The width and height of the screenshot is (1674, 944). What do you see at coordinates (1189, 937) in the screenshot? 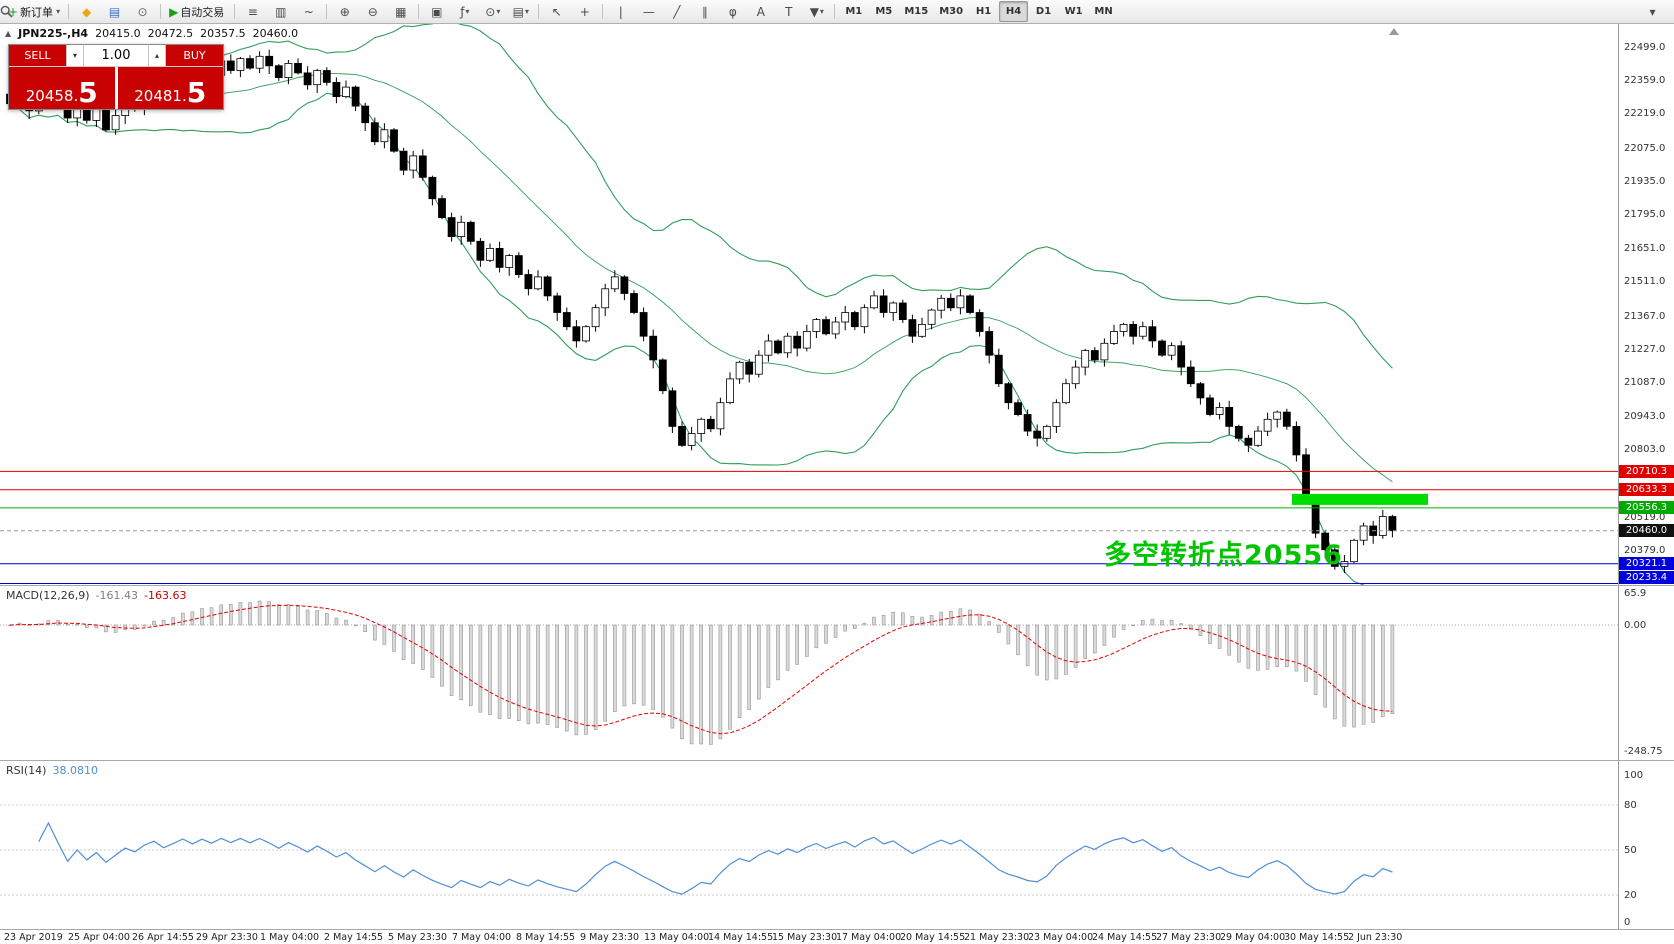
I see `time-axis-label: 27 May 23:30` at bounding box center [1189, 937].